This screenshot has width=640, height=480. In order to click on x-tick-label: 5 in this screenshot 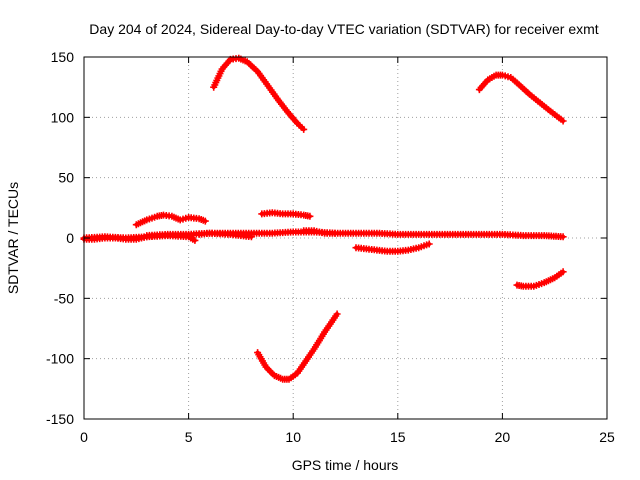, I will do `click(189, 437)`.